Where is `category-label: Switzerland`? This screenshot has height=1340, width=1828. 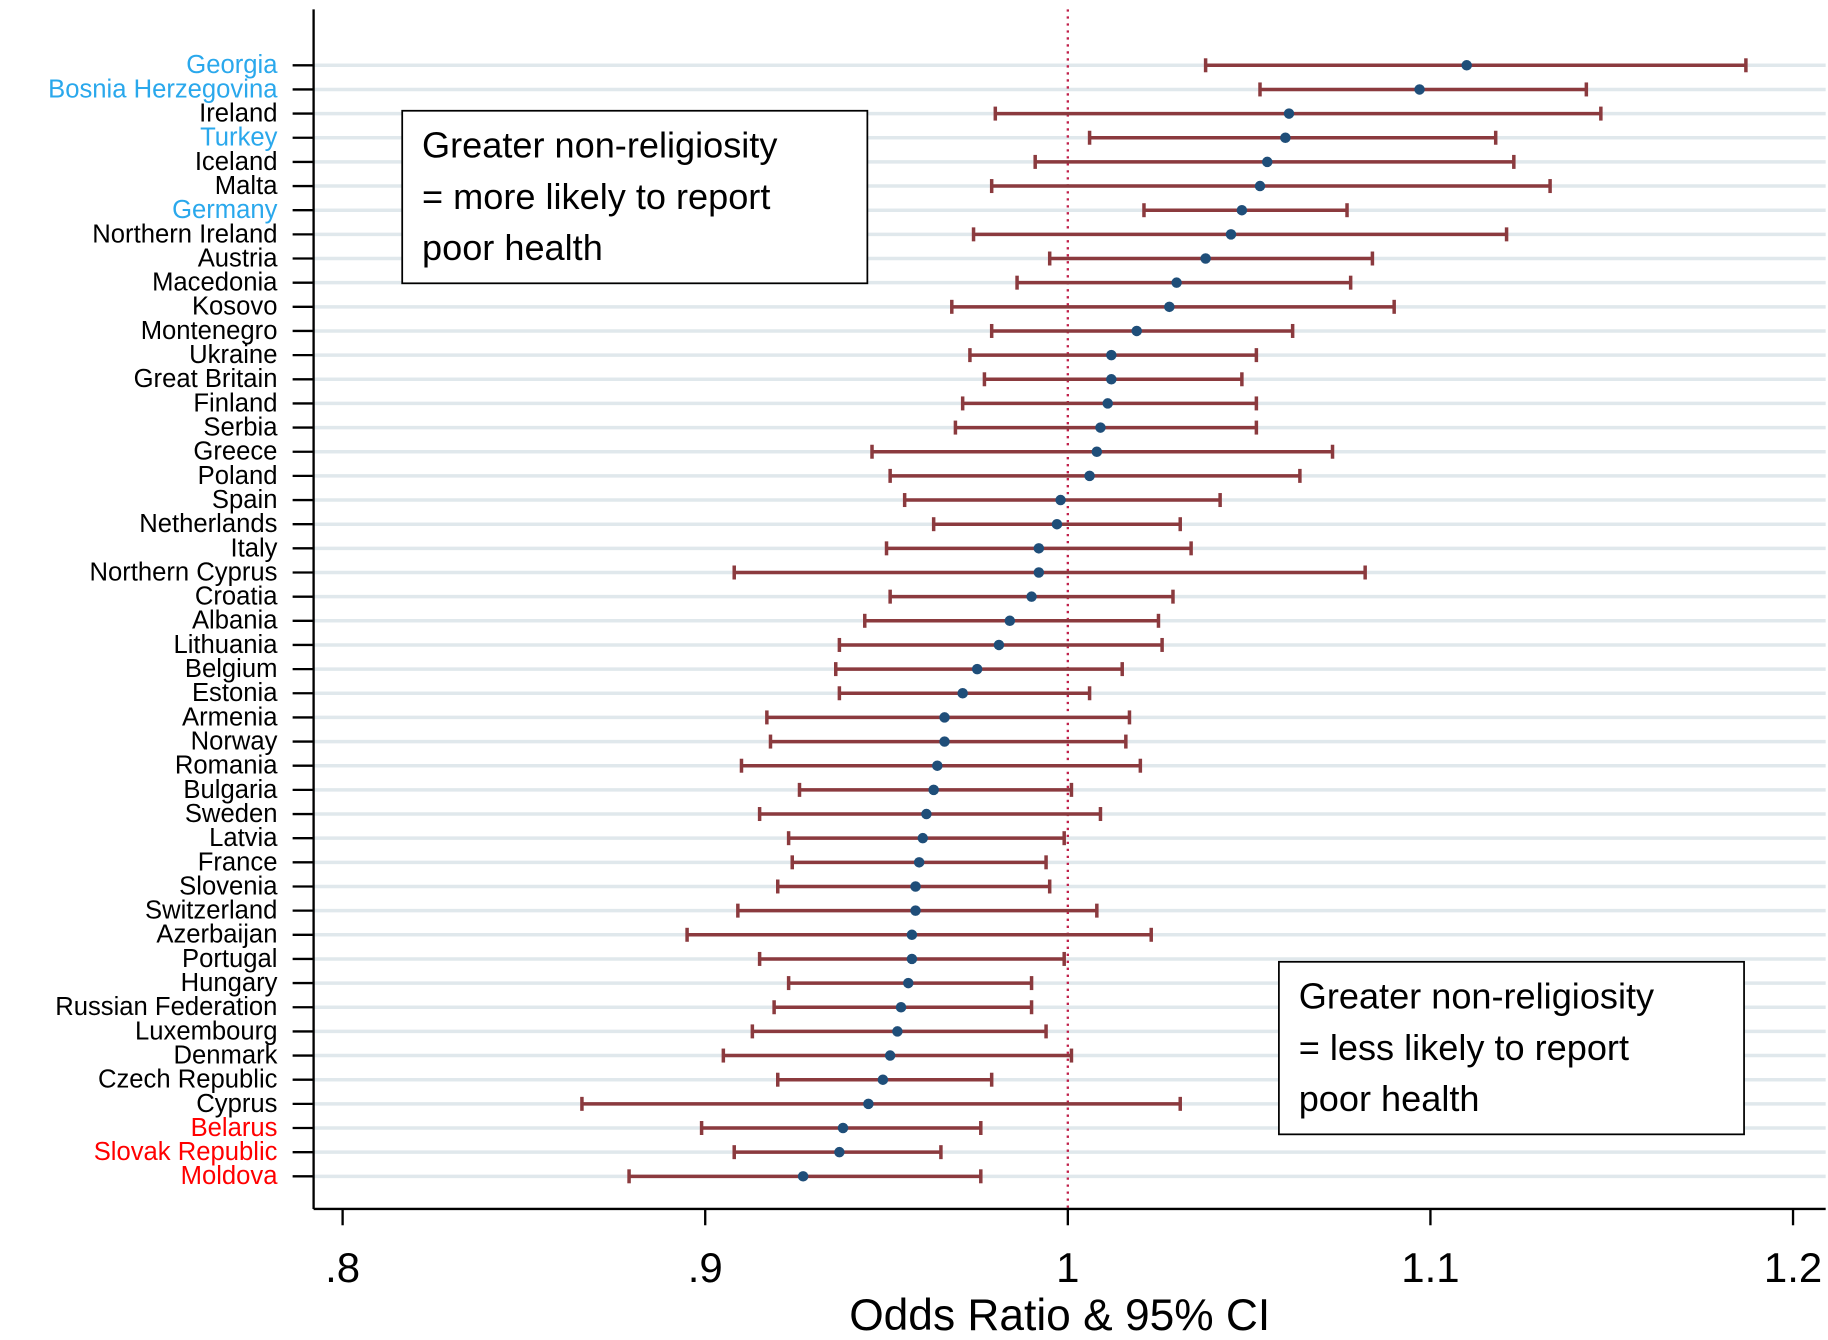
category-label: Switzerland is located at coordinates (211, 911).